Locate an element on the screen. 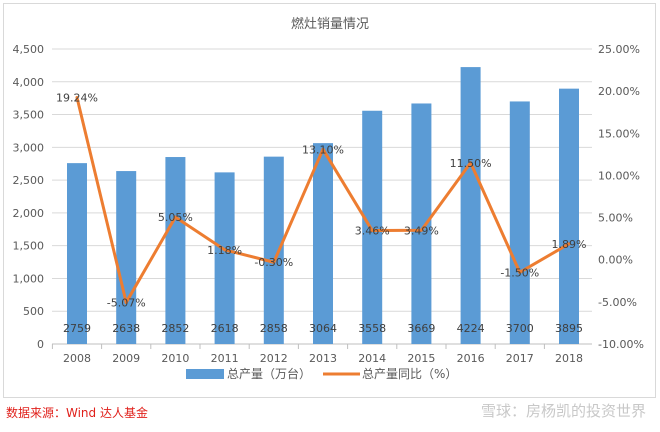 Image resolution: width=660 pixels, height=432 pixels. growth-point-2018 is located at coordinates (569, 244).